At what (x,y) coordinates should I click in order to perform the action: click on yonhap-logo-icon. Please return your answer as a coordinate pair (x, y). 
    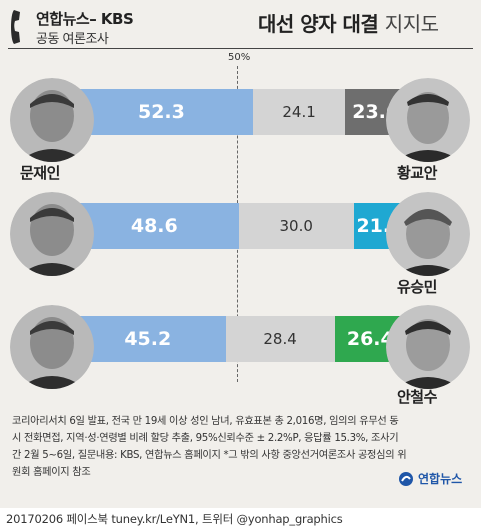
    Looking at the image, I should click on (406, 478).